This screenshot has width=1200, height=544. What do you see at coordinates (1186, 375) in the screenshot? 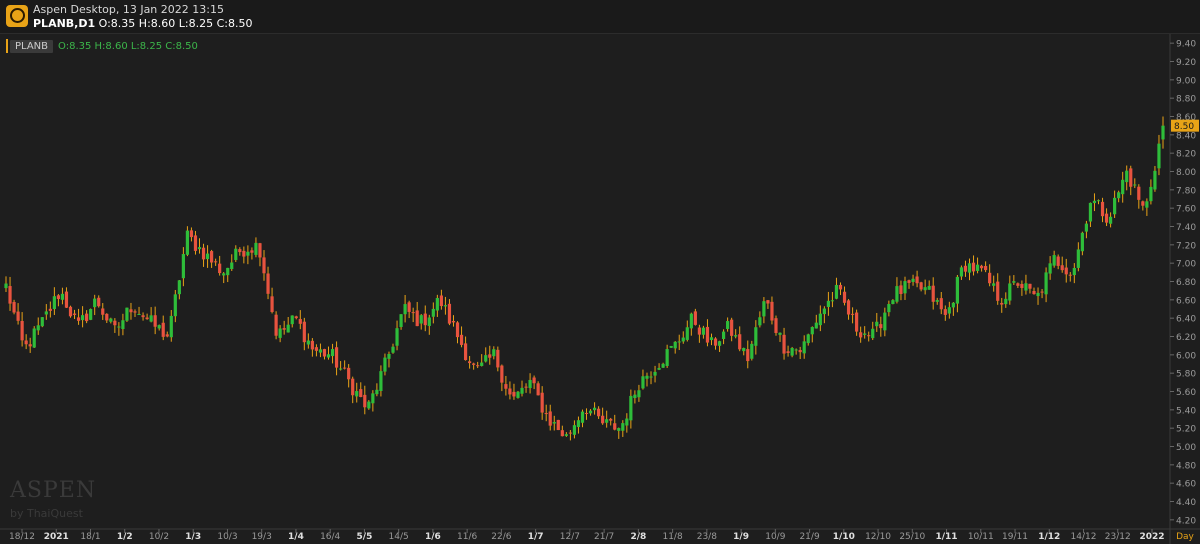
I see `y-tick-label: 5.80` at bounding box center [1186, 375].